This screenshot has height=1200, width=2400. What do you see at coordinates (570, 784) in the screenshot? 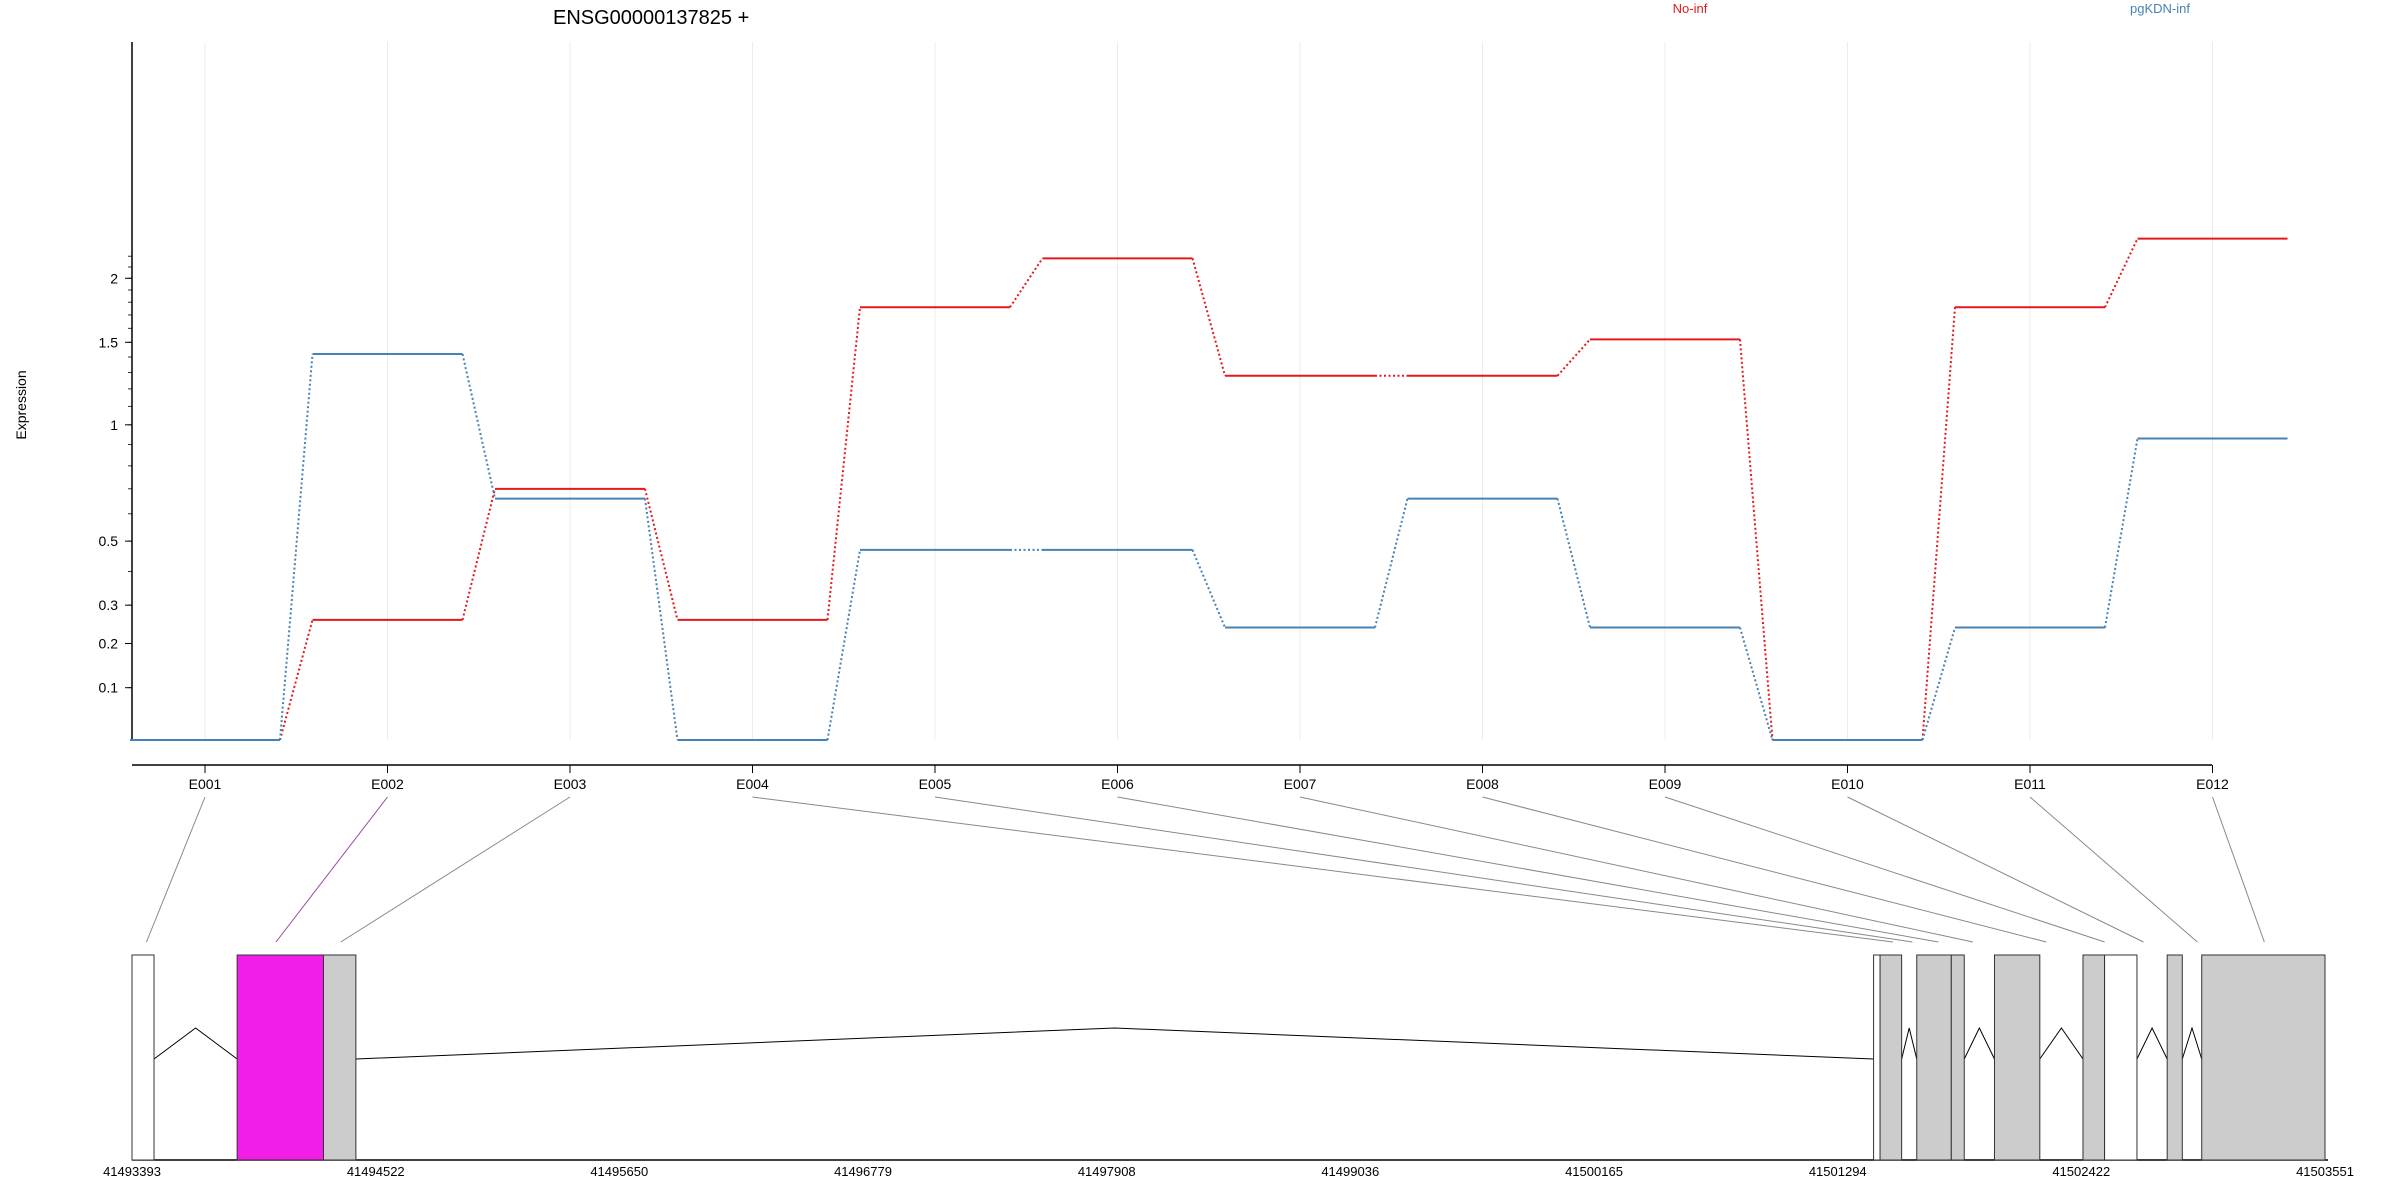
I see `x-tick-label: E003` at bounding box center [570, 784].